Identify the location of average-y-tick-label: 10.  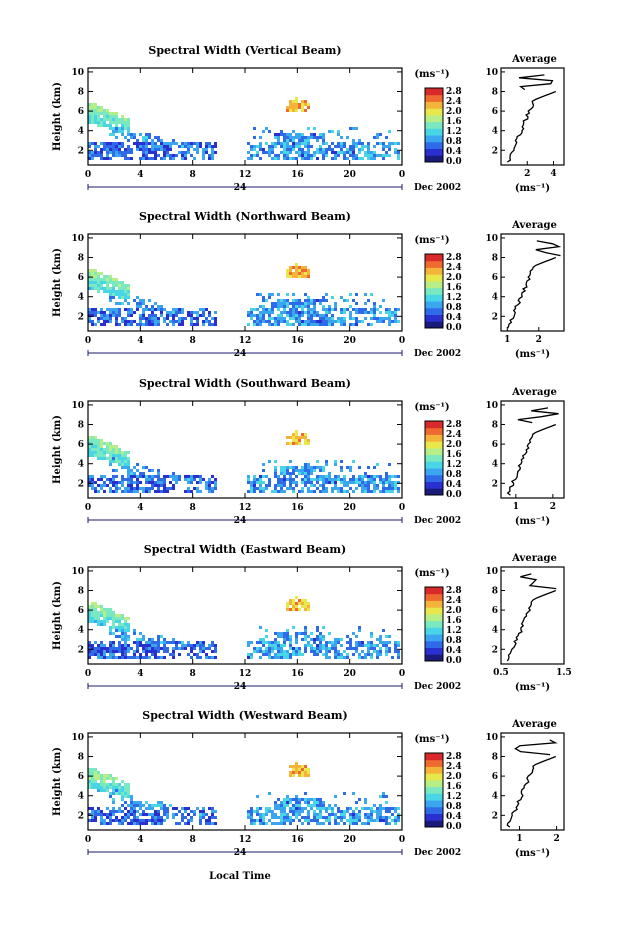
(491, 239).